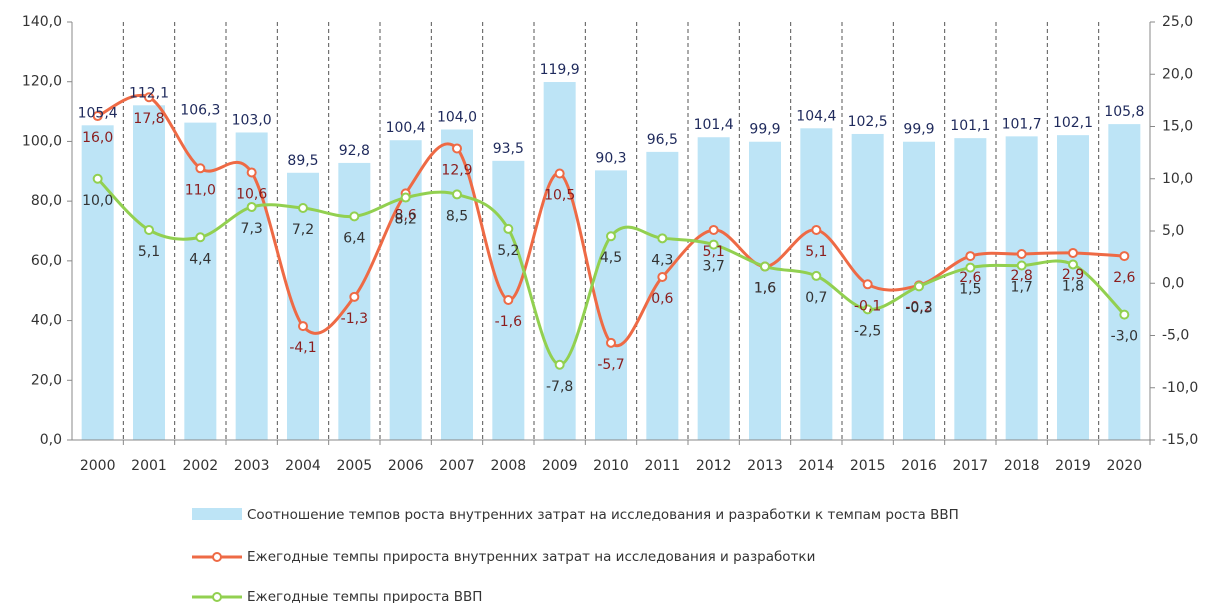  I want to click on y2-tick-label: 25,0, so click(1177, 22).